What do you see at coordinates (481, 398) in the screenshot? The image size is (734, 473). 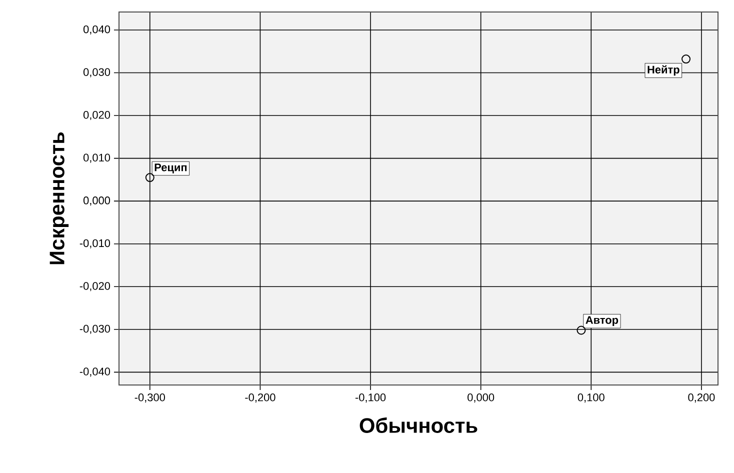 I see `x-tick-label: 0,000` at bounding box center [481, 398].